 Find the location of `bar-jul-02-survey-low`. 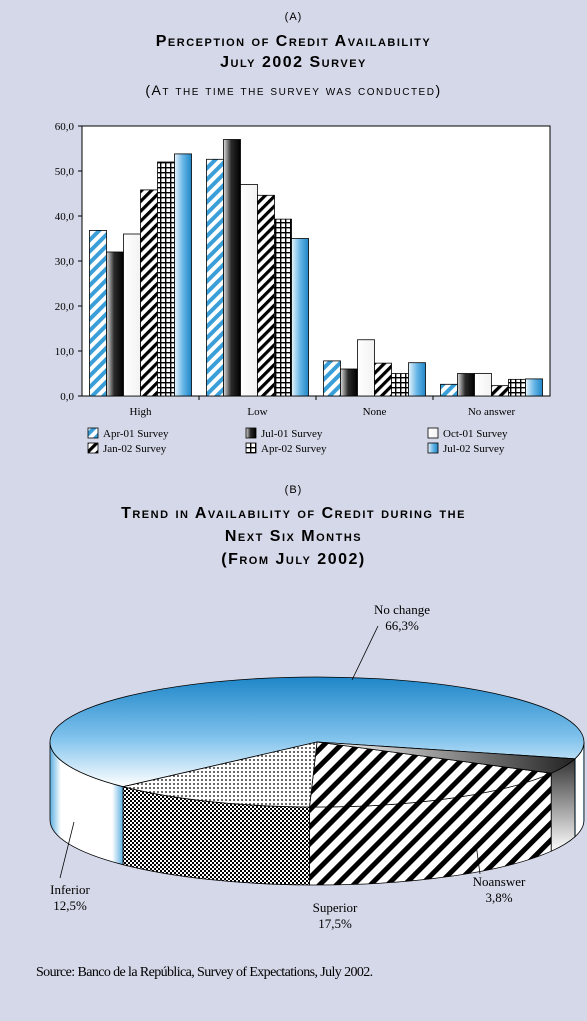

bar-jul-02-survey-low is located at coordinates (300, 317).